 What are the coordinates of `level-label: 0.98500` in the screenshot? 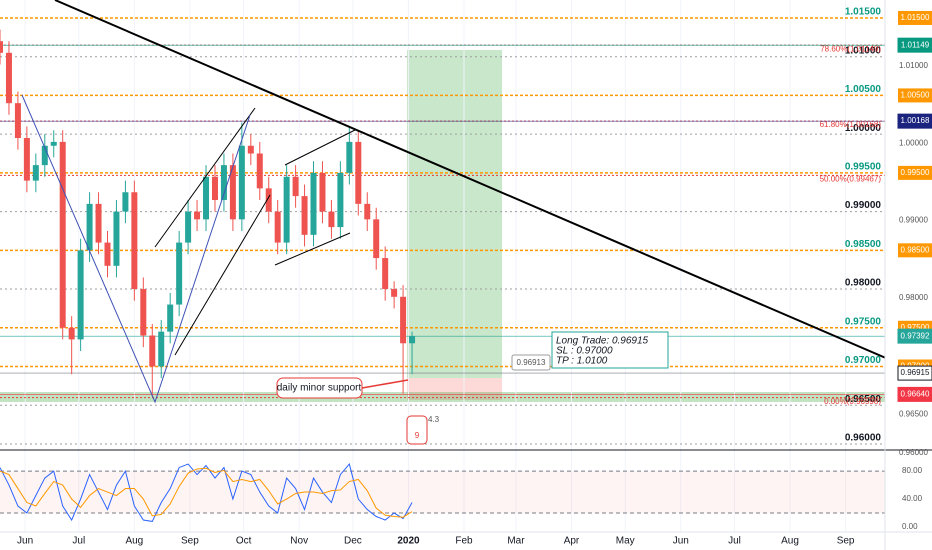 It's located at (863, 244).